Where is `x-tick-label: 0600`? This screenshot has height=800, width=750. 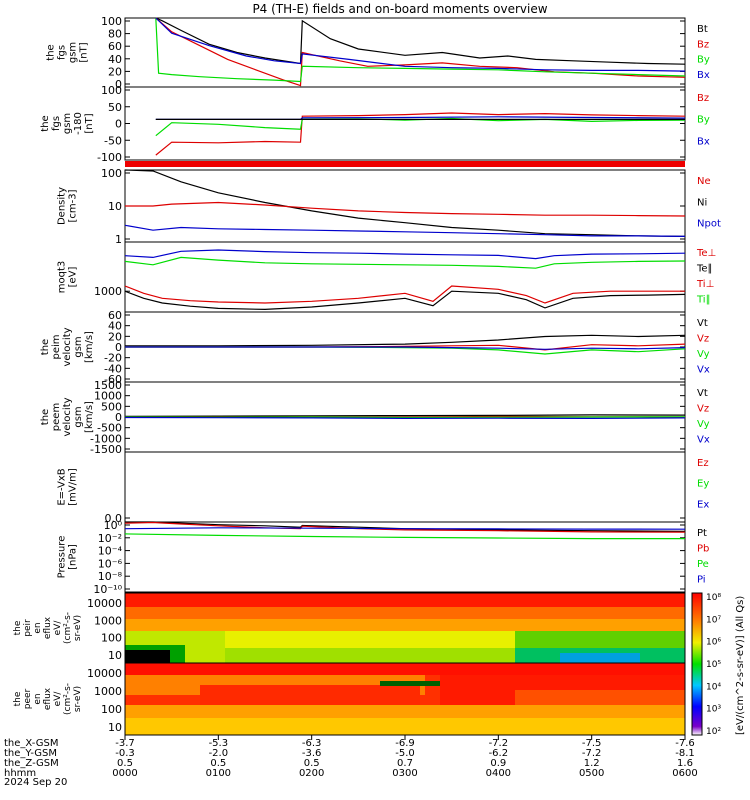
x-tick-label: 0600 is located at coordinates (684, 773).